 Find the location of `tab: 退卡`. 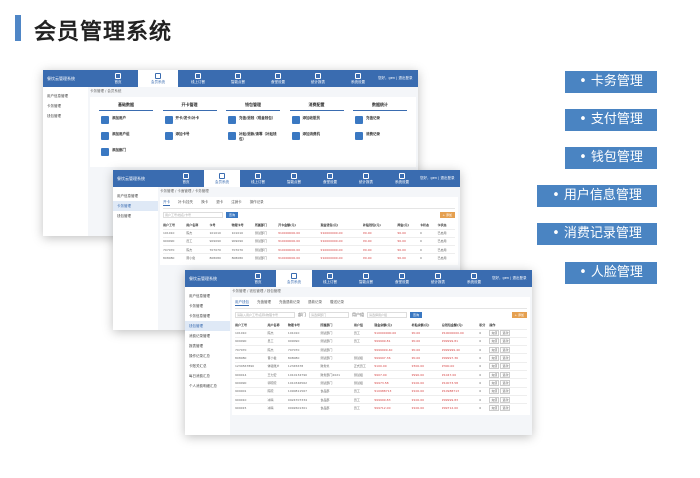

tab: 退卡 is located at coordinates (220, 202).